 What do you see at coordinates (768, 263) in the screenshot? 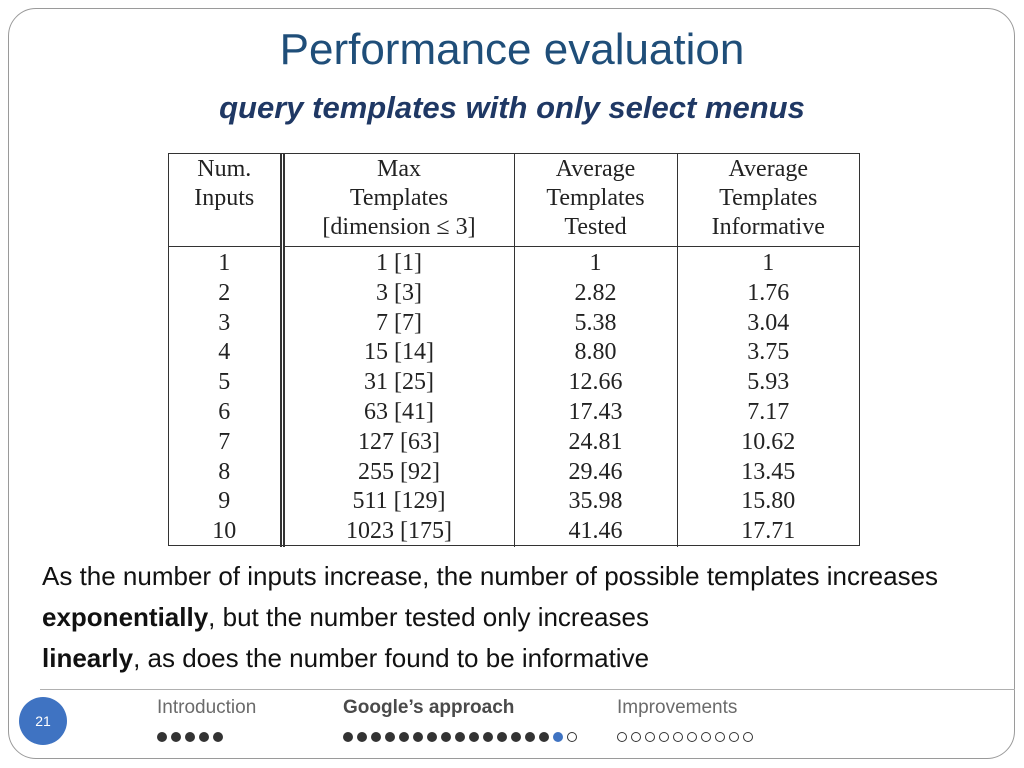
I see `cell-avg-informative: 1` at bounding box center [768, 263].